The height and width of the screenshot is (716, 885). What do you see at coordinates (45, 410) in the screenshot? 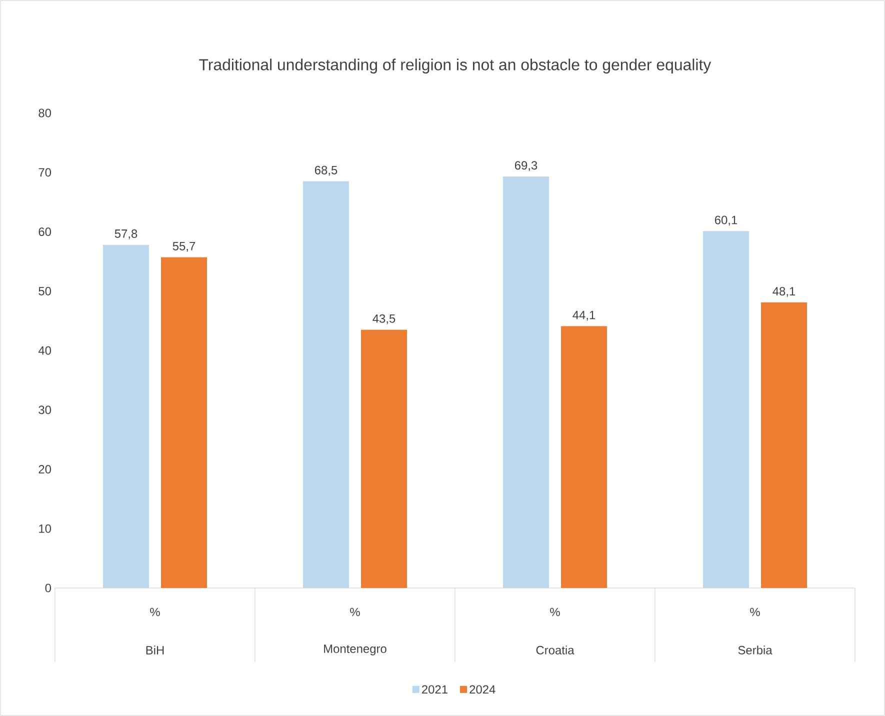
I see `y-tick-label: 30` at bounding box center [45, 410].